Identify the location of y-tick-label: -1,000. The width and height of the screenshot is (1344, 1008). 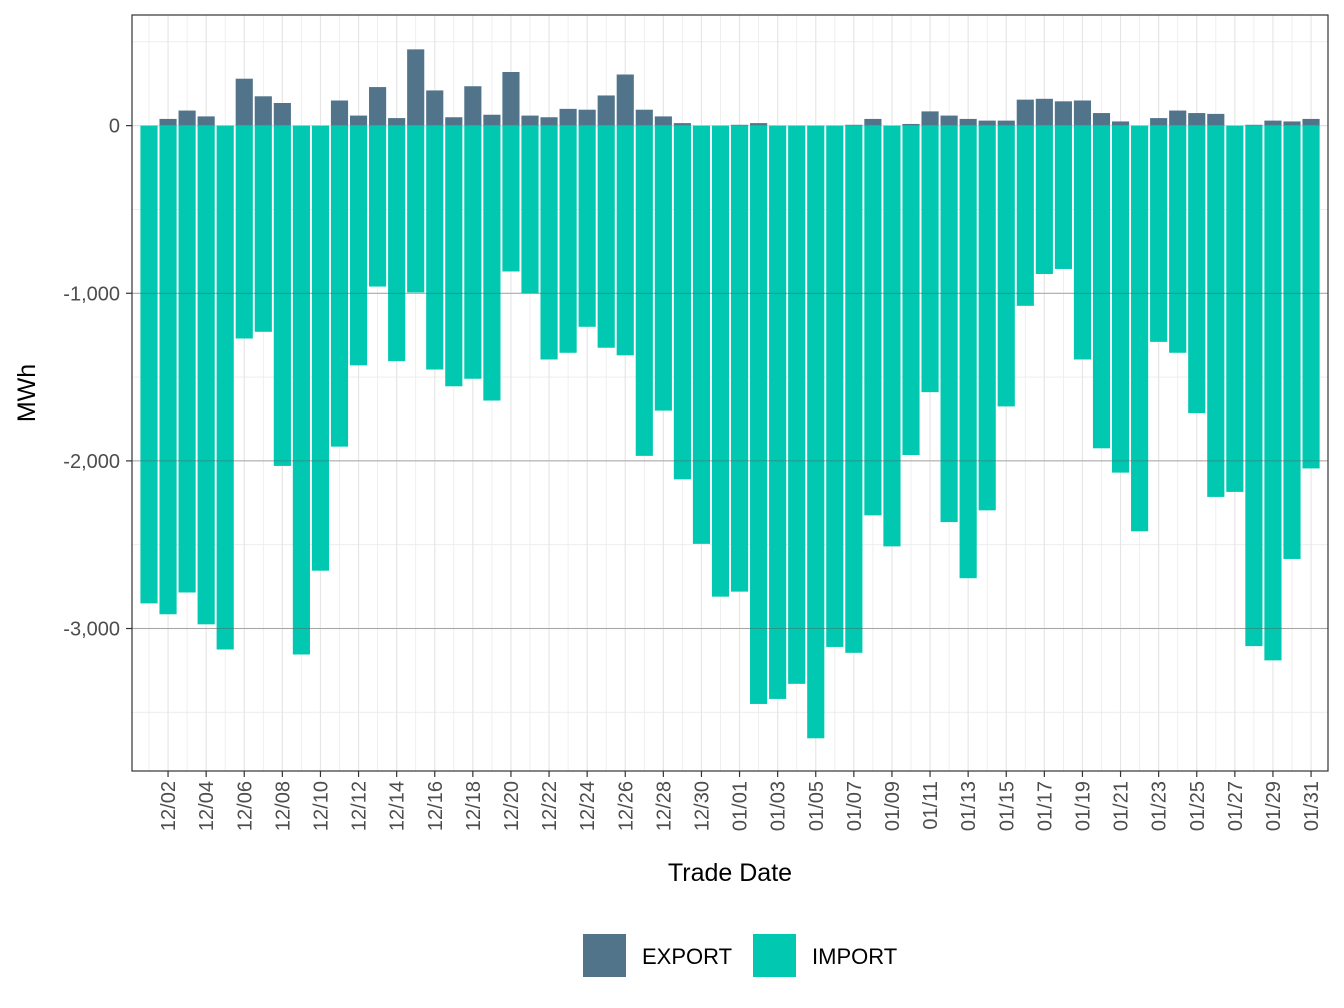
(91, 294).